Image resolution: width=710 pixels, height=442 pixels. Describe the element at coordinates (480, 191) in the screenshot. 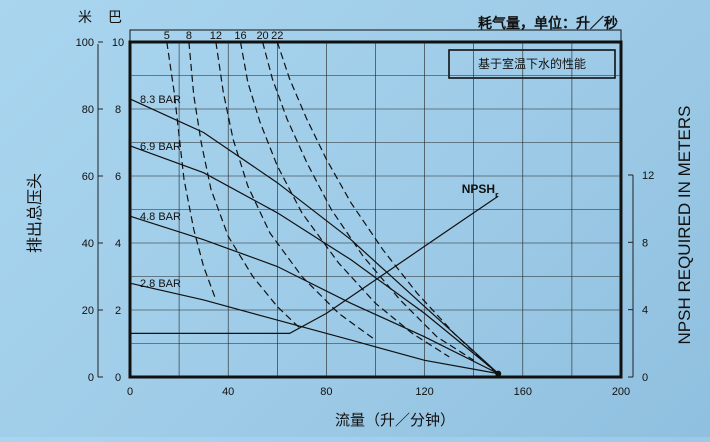

I see `npsh-label: NPSHr` at that location.